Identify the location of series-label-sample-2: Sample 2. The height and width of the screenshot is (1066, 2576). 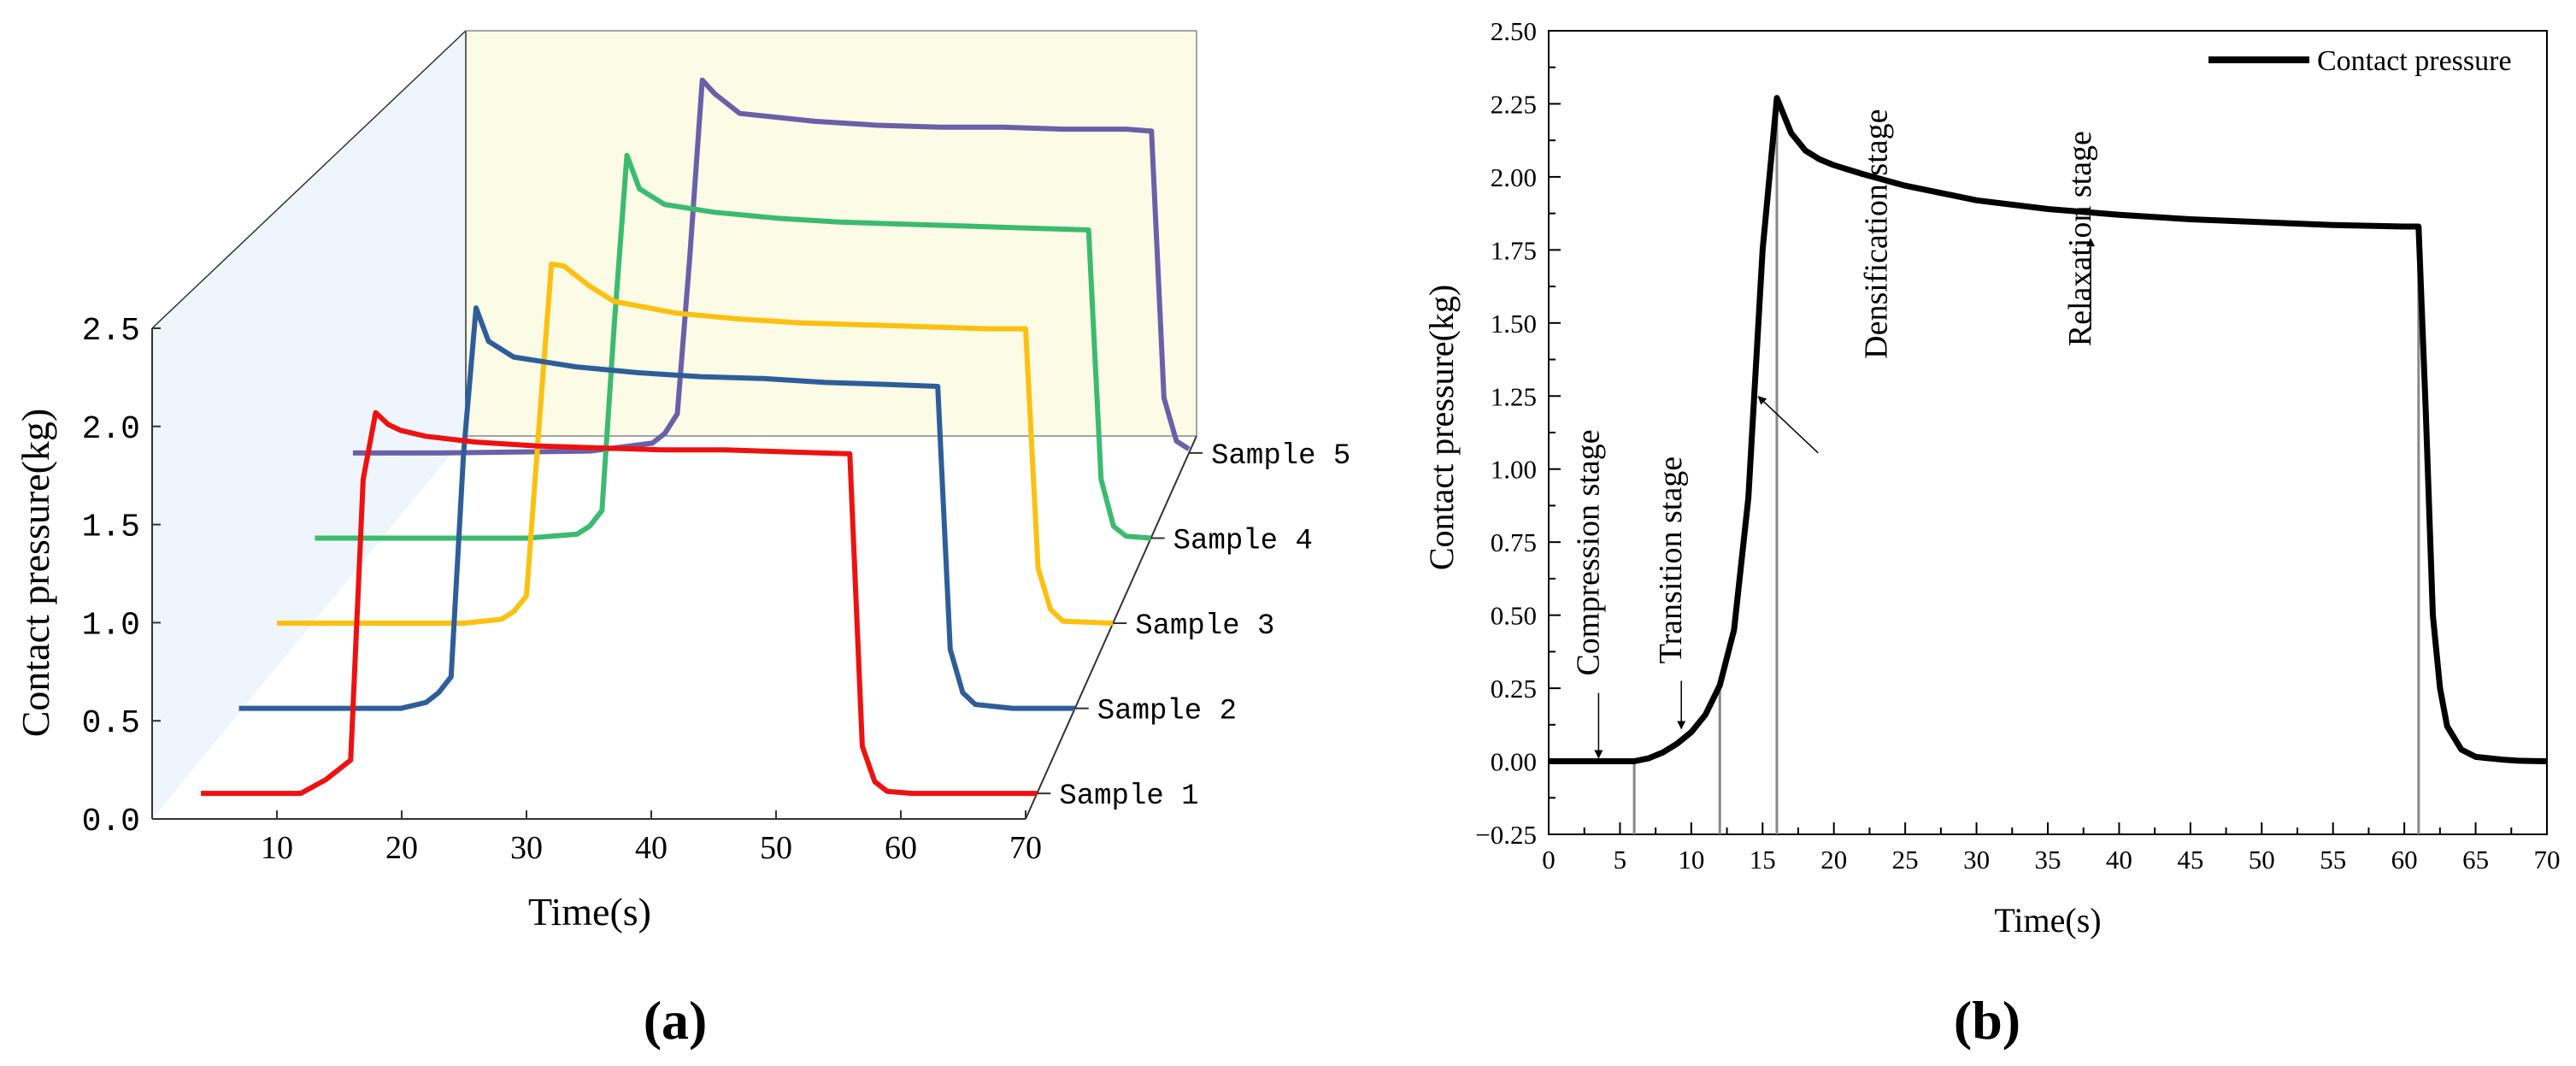
(1167, 712).